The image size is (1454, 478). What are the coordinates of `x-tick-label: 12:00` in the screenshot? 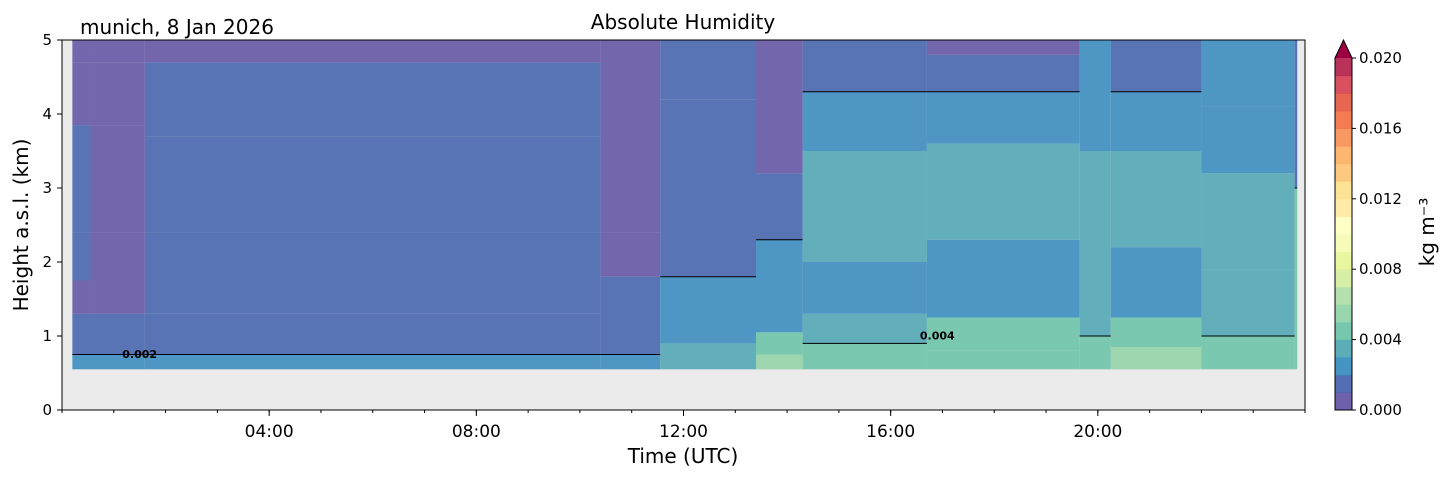 It's located at (683, 432).